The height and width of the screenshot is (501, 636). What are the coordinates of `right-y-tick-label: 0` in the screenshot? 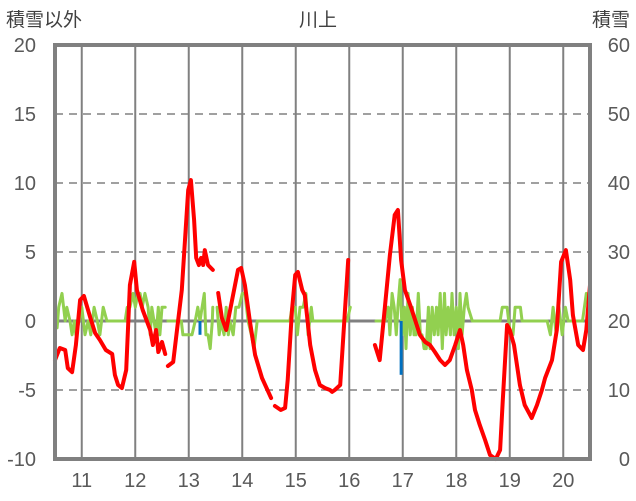 It's located at (624, 460).